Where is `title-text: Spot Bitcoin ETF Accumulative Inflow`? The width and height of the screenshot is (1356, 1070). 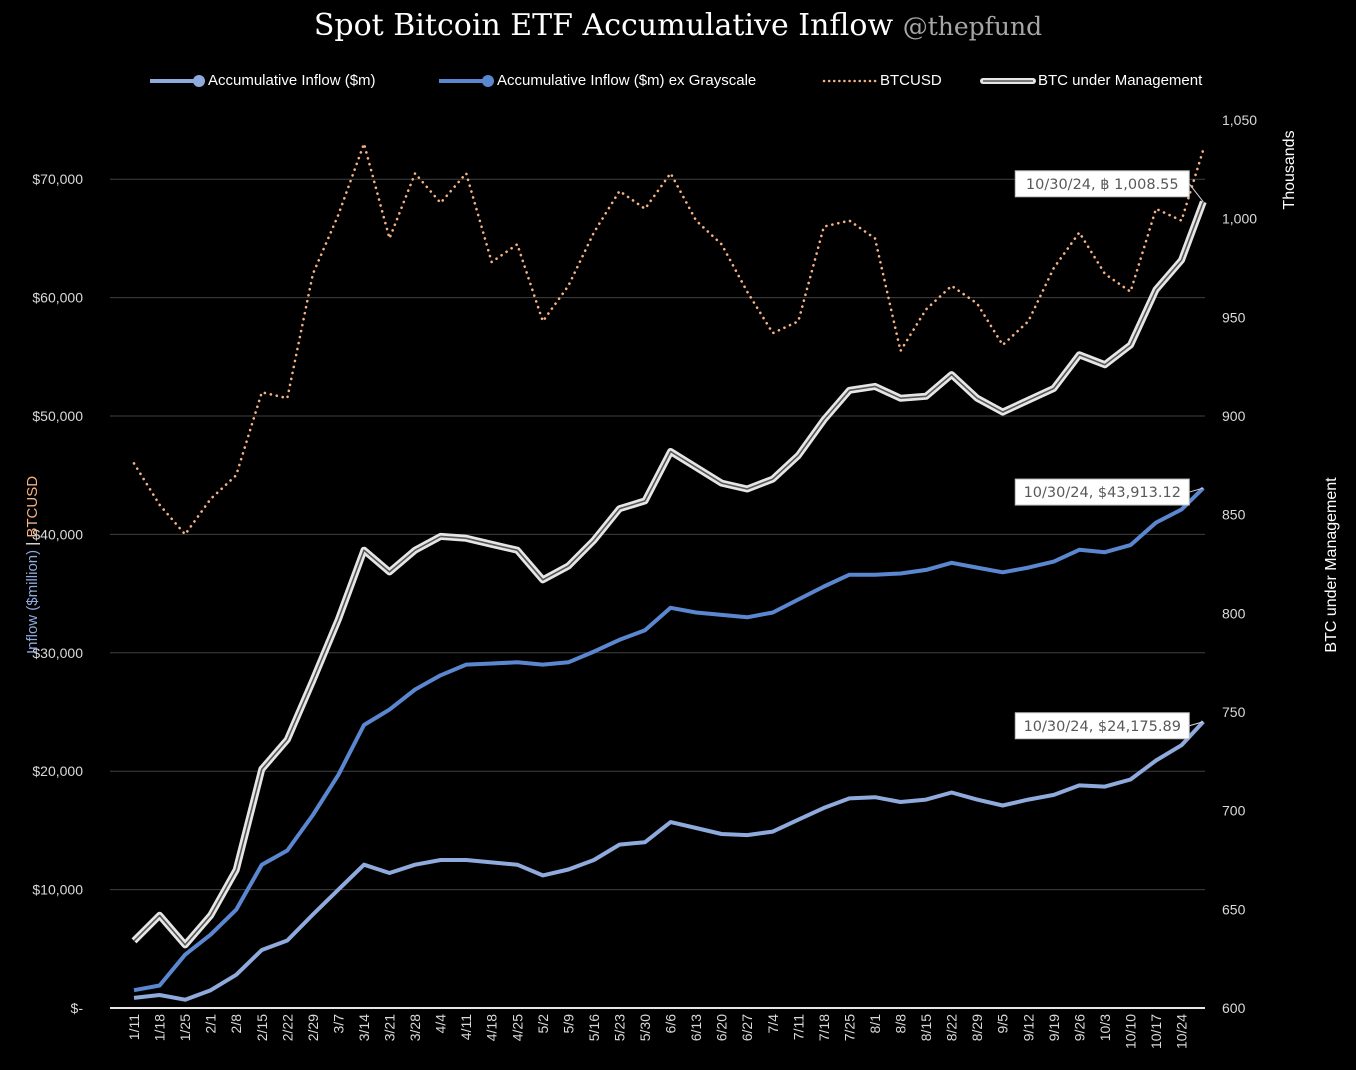 title-text: Spot Bitcoin ETF Accumulative Inflow is located at coordinates (603, 25).